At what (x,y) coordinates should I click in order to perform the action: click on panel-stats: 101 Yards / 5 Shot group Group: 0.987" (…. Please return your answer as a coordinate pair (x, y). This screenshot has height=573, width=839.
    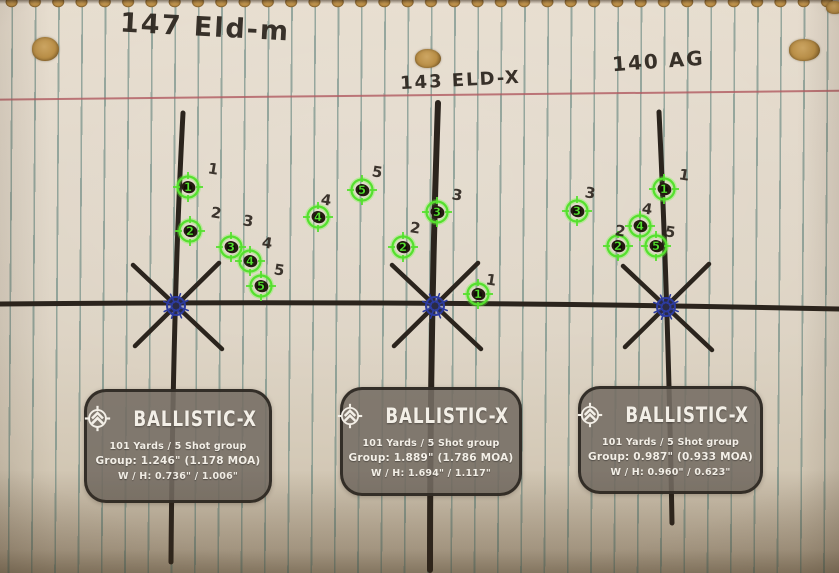
    Looking at the image, I should click on (670, 458).